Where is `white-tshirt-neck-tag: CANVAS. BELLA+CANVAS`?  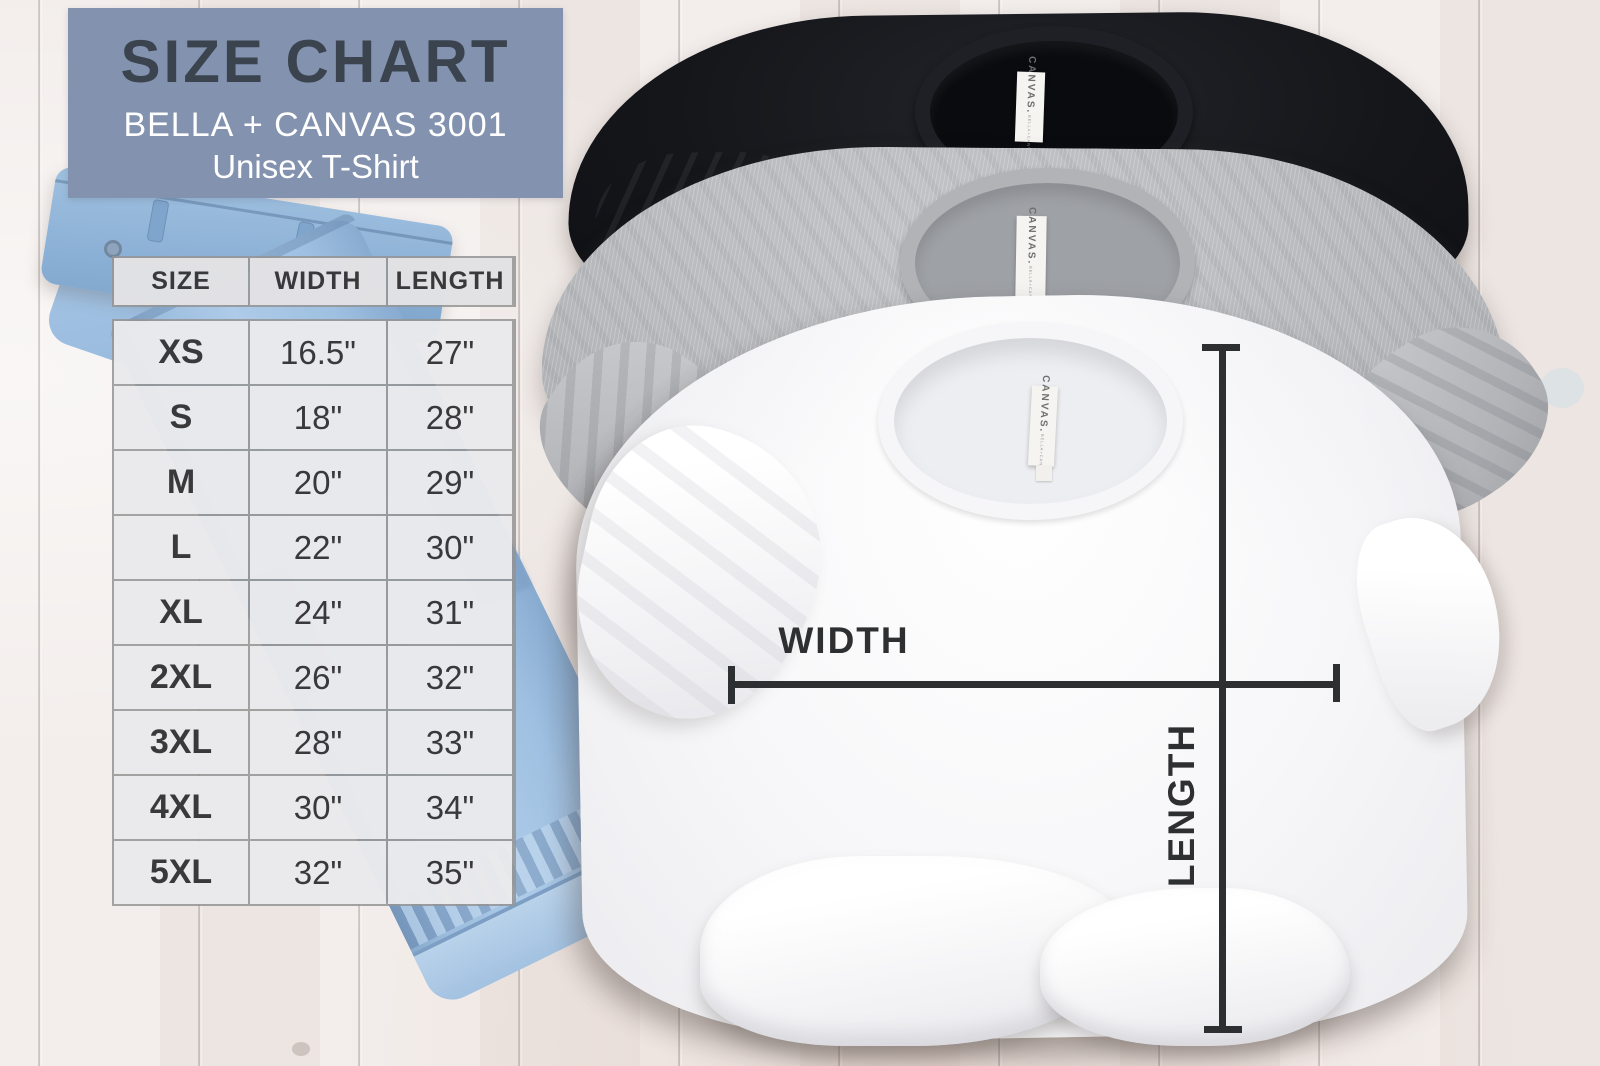 white-tshirt-neck-tag: CANVAS. BELLA+CANVAS is located at coordinates (1043, 426).